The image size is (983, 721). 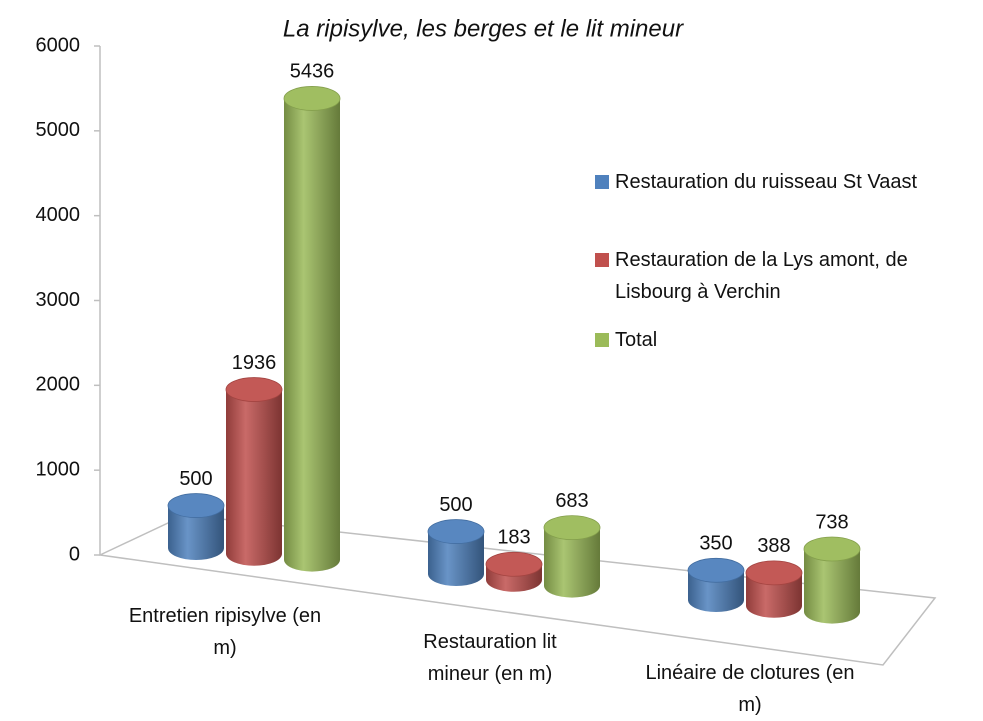 What do you see at coordinates (775, 340) in the screenshot?
I see `legend-entry: Total` at bounding box center [775, 340].